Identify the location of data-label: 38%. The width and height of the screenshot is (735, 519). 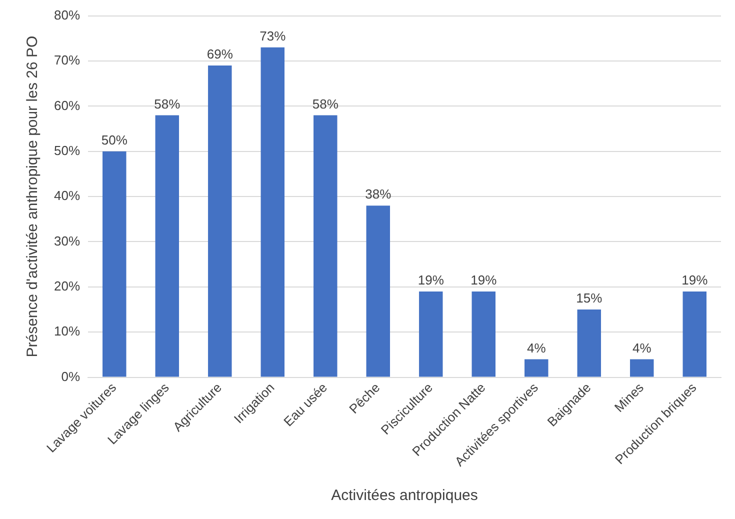
(378, 194).